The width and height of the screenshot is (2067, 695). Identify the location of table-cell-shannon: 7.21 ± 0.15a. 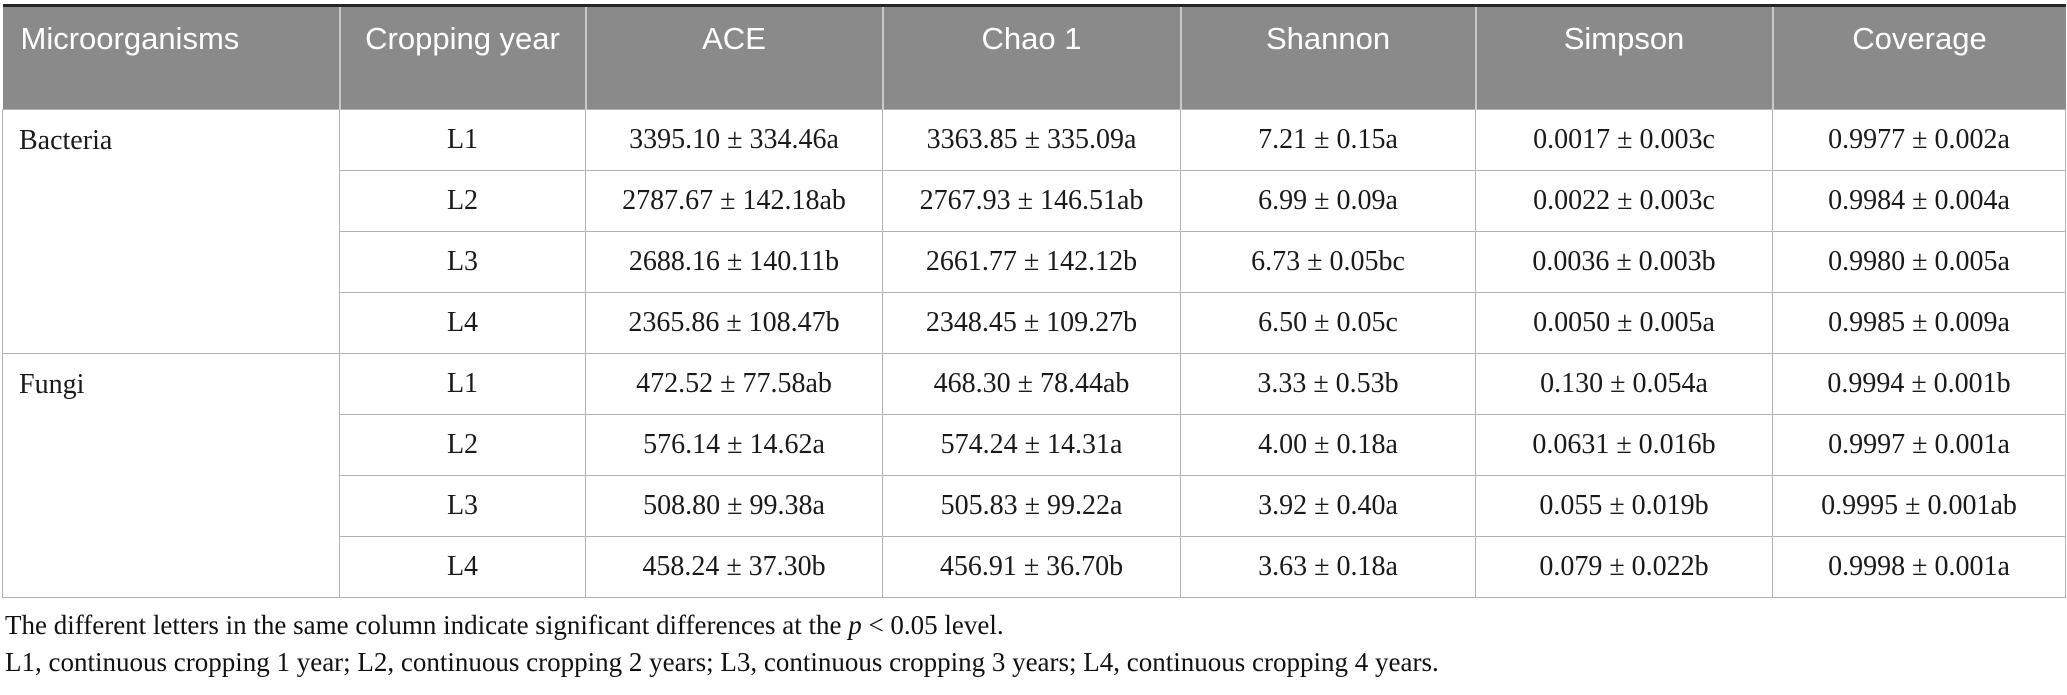
(1328, 140).